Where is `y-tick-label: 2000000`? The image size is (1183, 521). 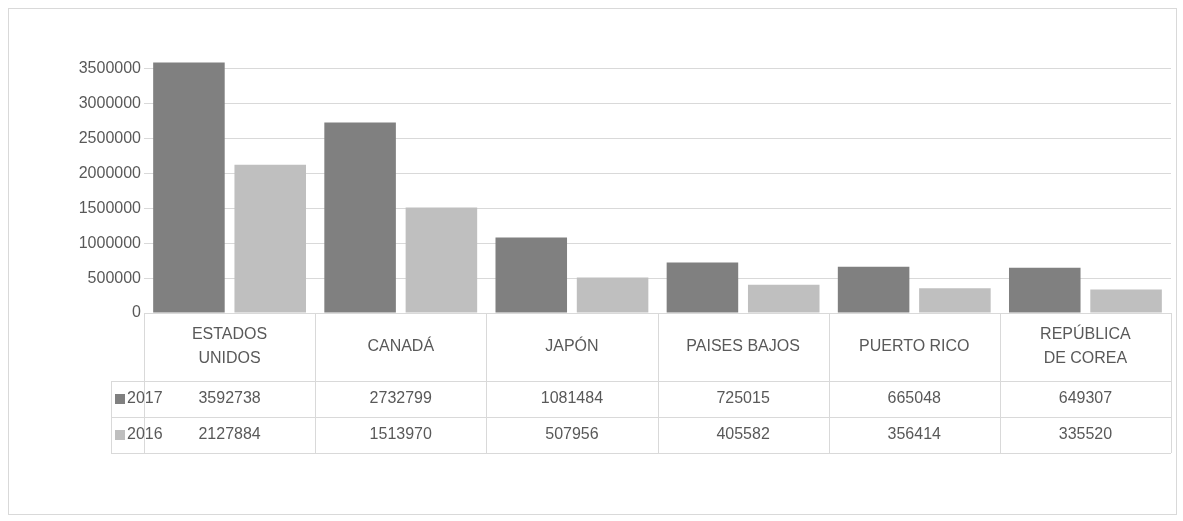
y-tick-label: 2000000 is located at coordinates (110, 172).